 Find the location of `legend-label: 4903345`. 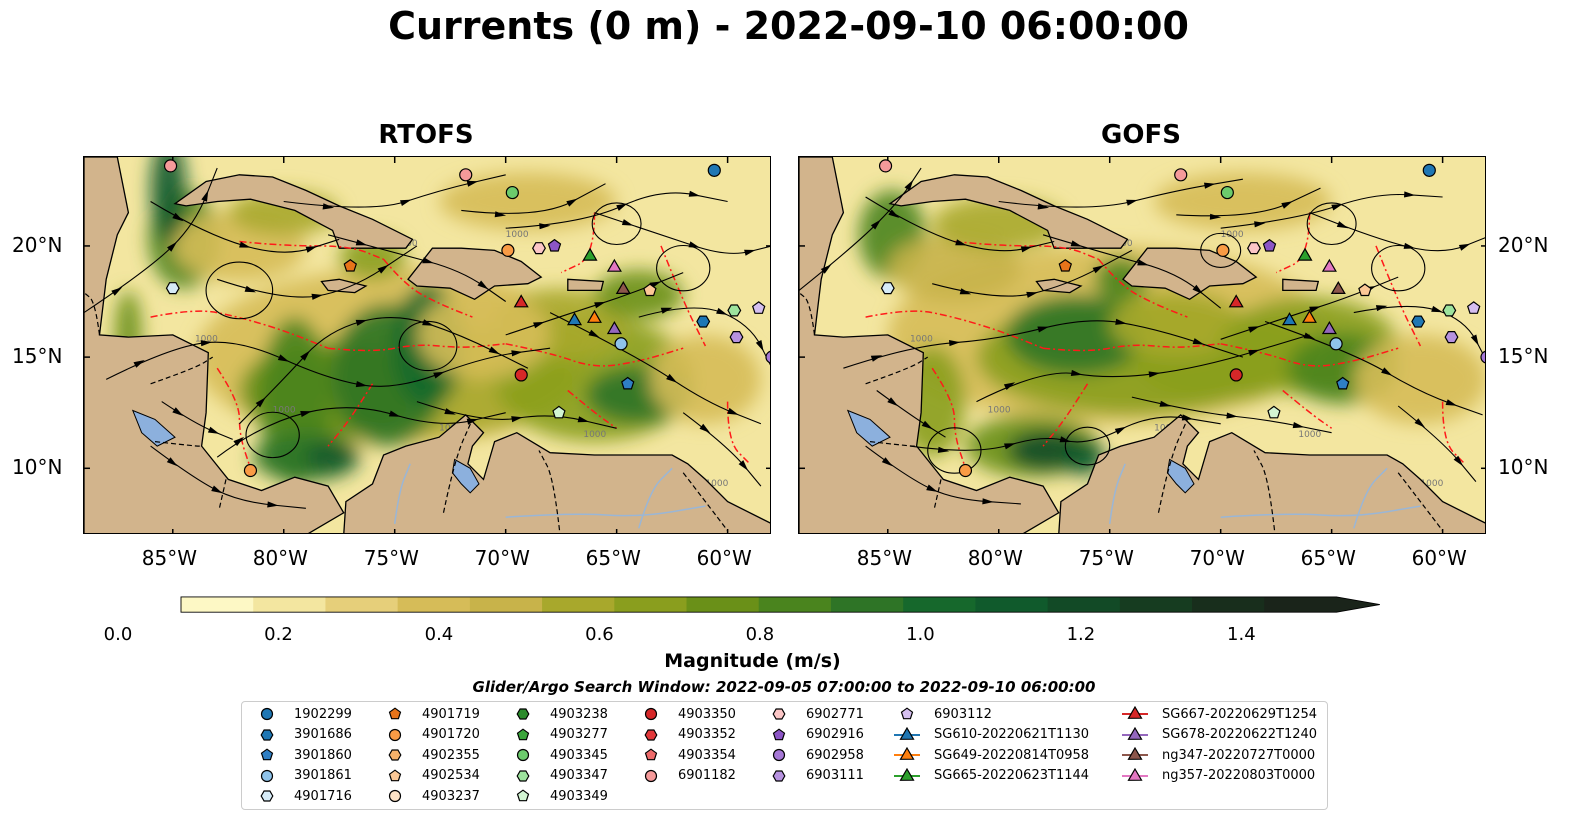

legend-label: 4903345 is located at coordinates (579, 755).